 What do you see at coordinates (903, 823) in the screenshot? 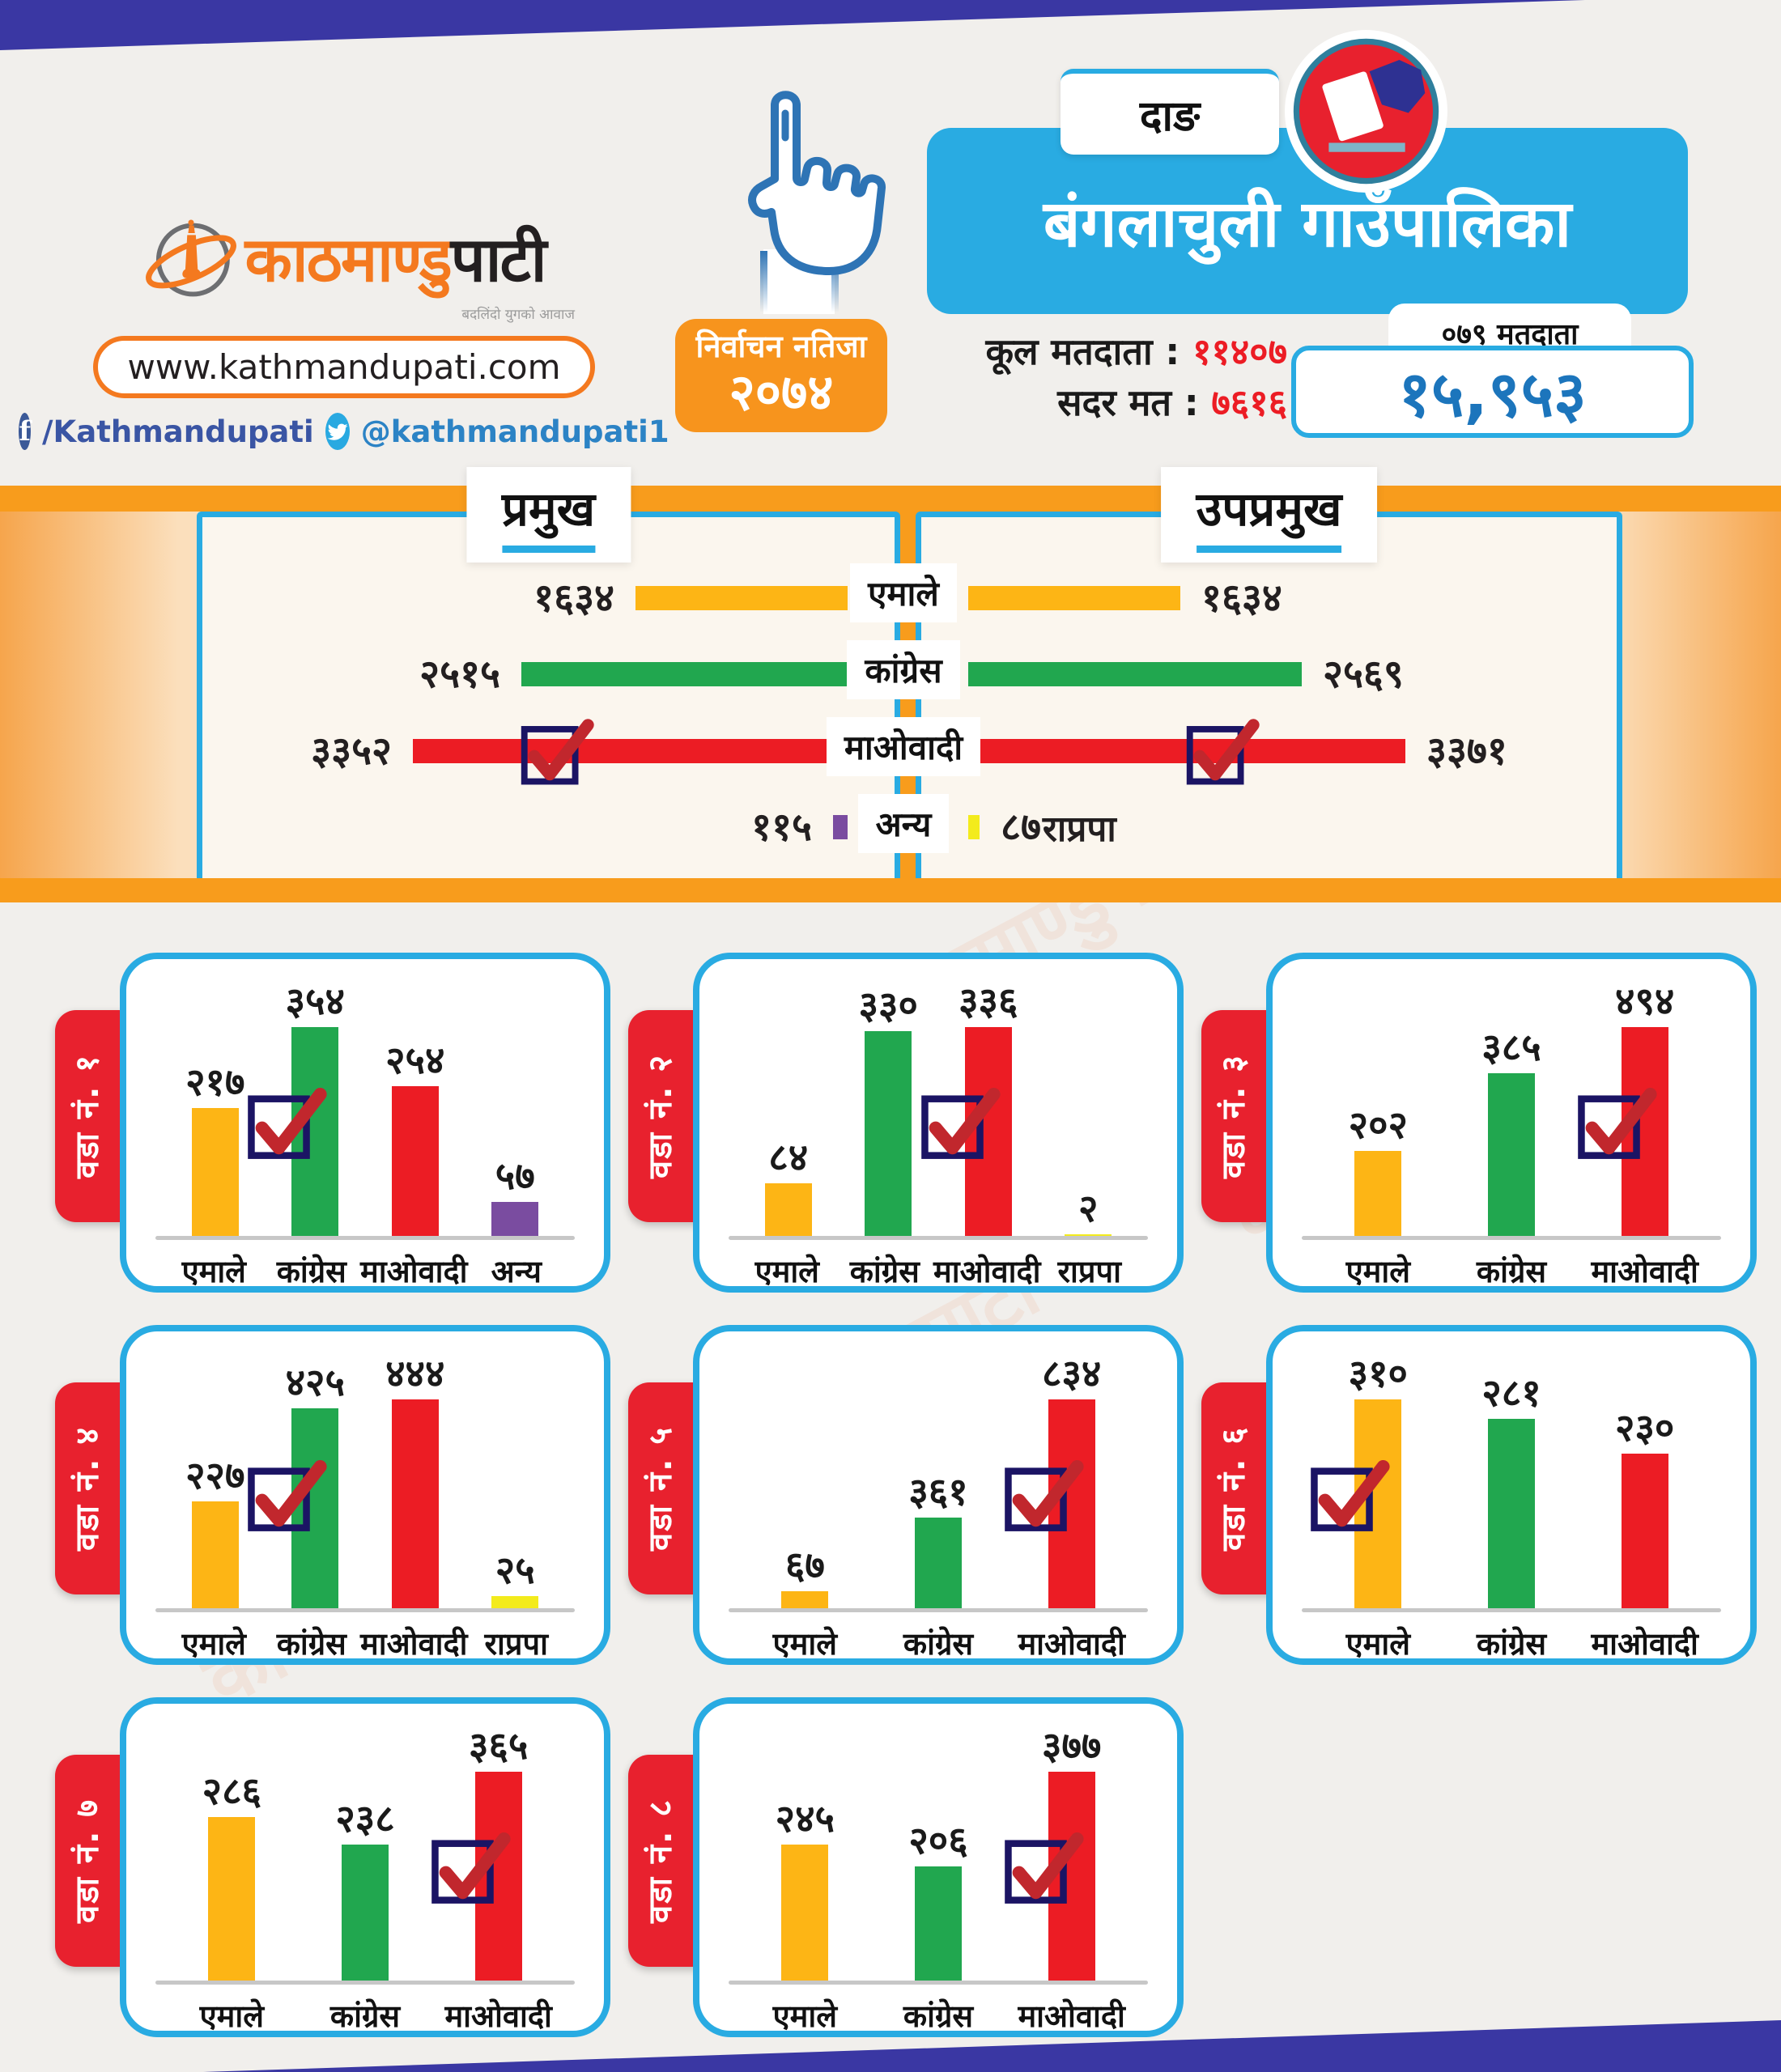
I see `party-label-other: अन्य` at bounding box center [903, 823].